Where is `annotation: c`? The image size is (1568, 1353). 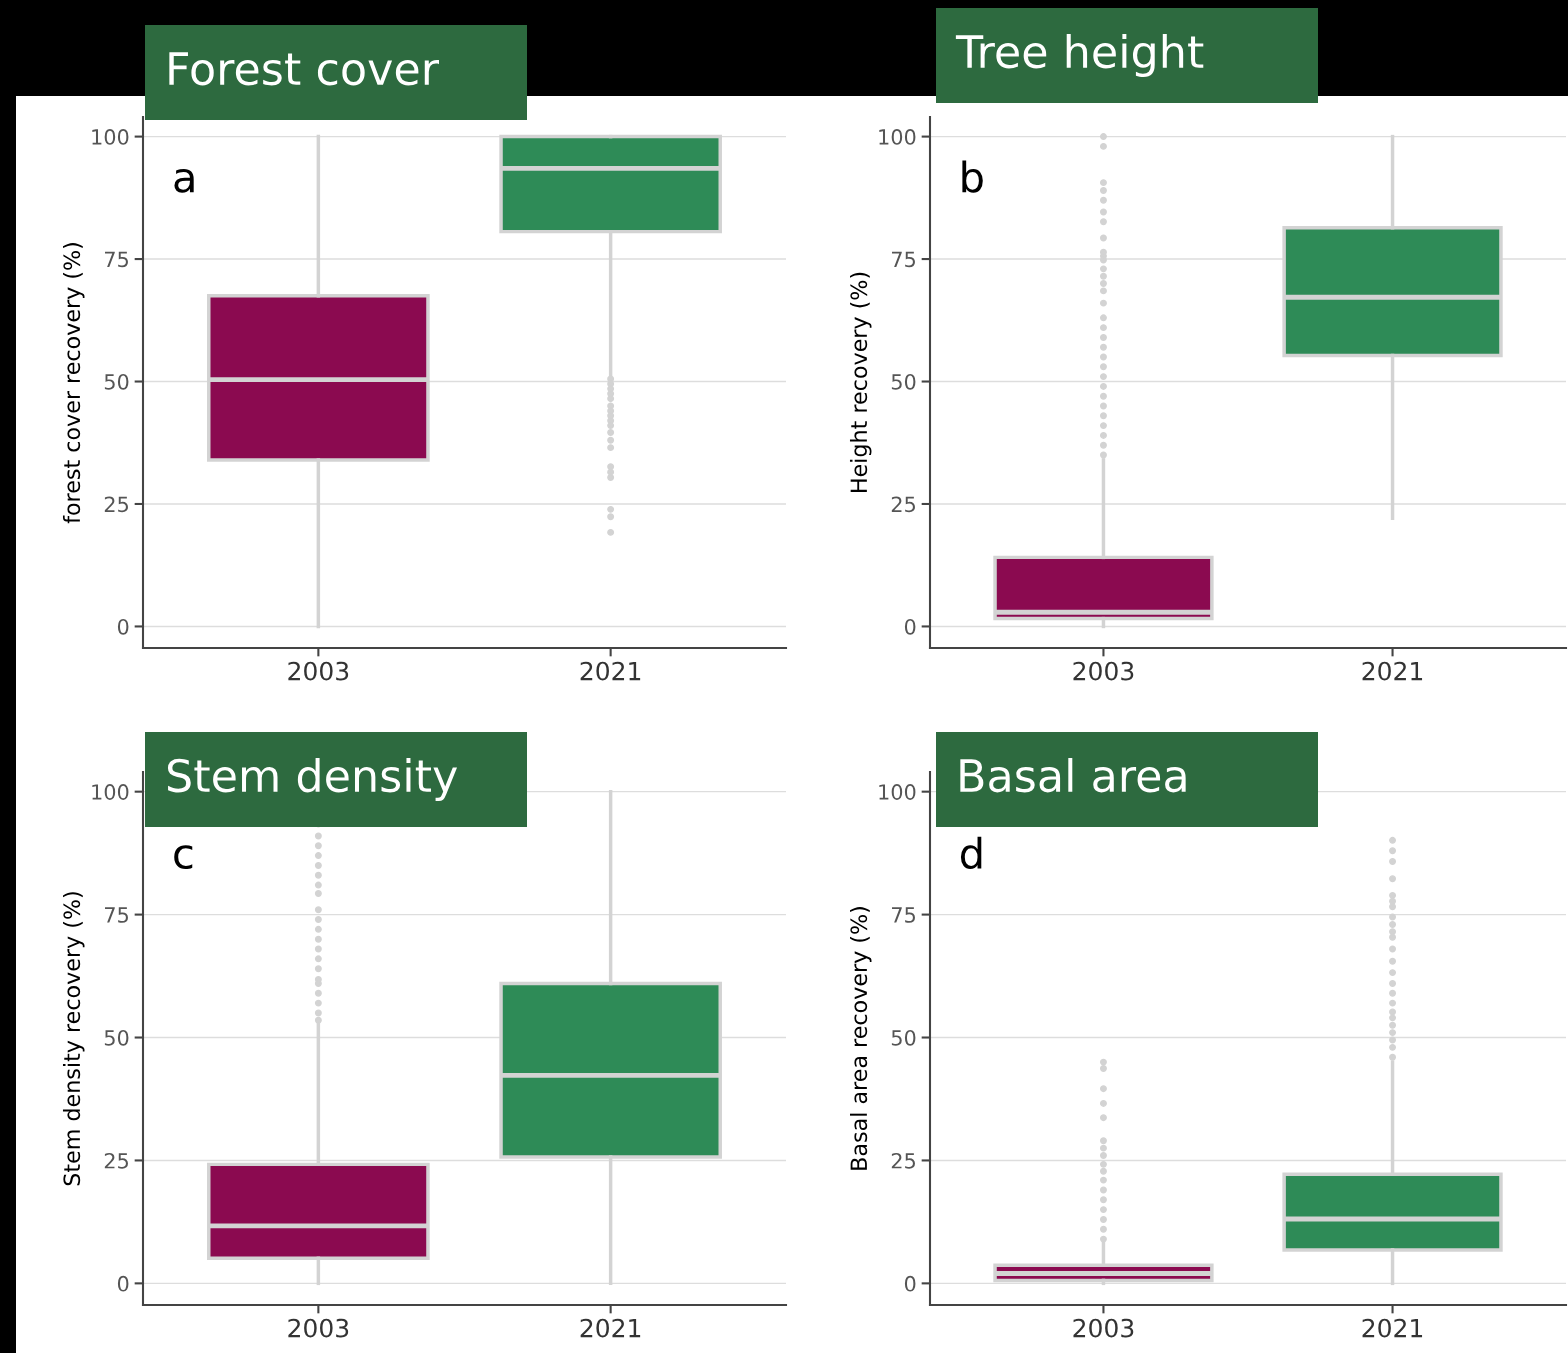
annotation: c is located at coordinates (183, 857).